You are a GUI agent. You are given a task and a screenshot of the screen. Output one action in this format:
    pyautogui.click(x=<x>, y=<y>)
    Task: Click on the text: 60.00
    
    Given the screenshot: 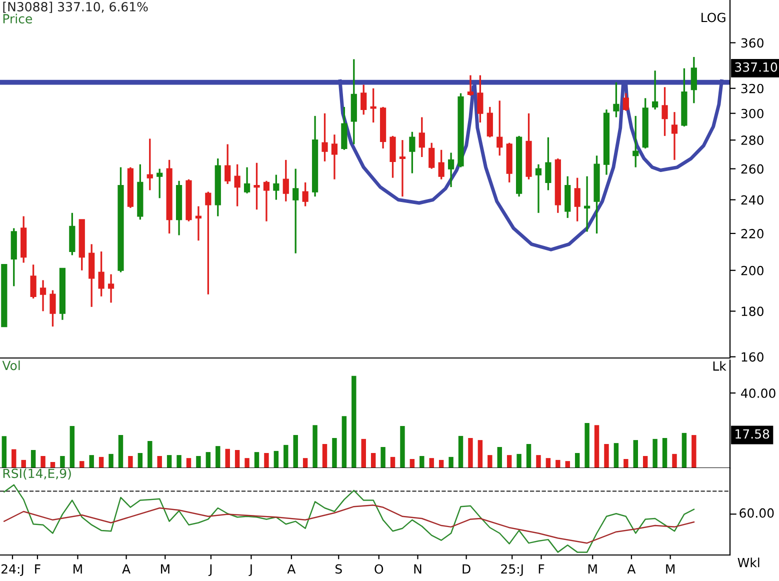 What is the action you would take?
    pyautogui.click(x=757, y=513)
    